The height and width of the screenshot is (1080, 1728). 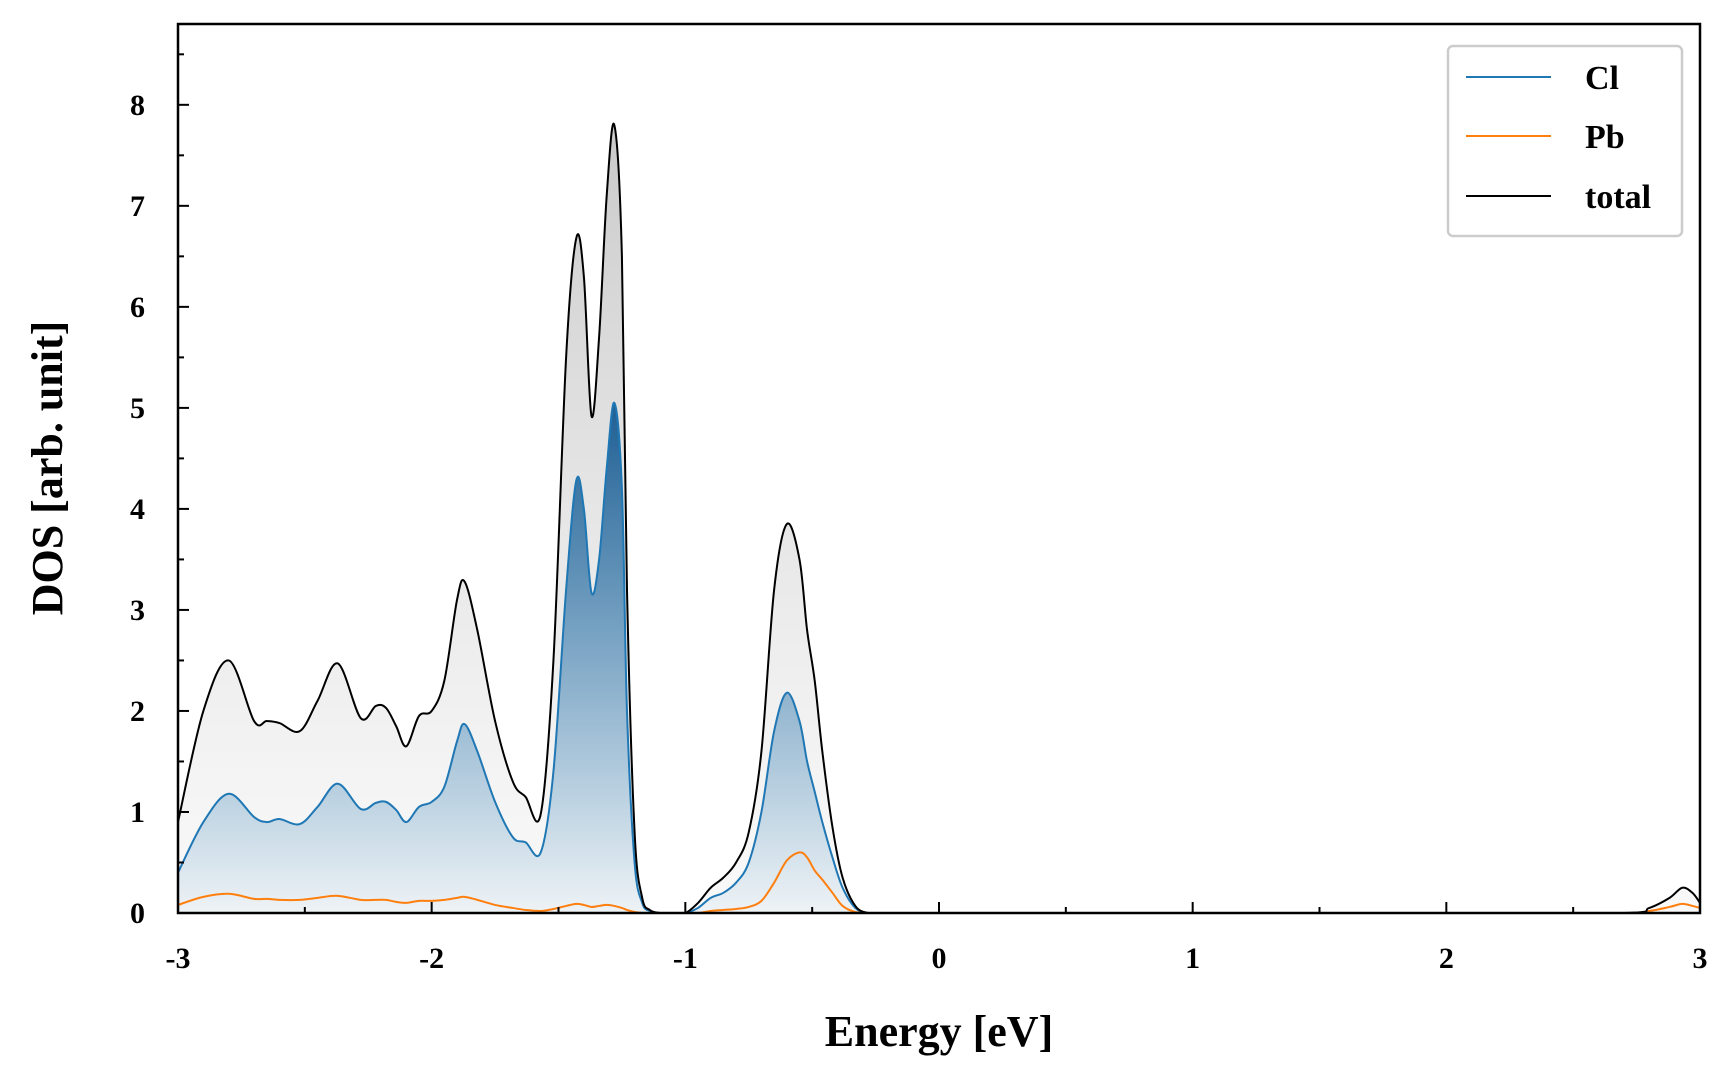 I want to click on legend: Cl Pb total, so click(x=1565, y=141).